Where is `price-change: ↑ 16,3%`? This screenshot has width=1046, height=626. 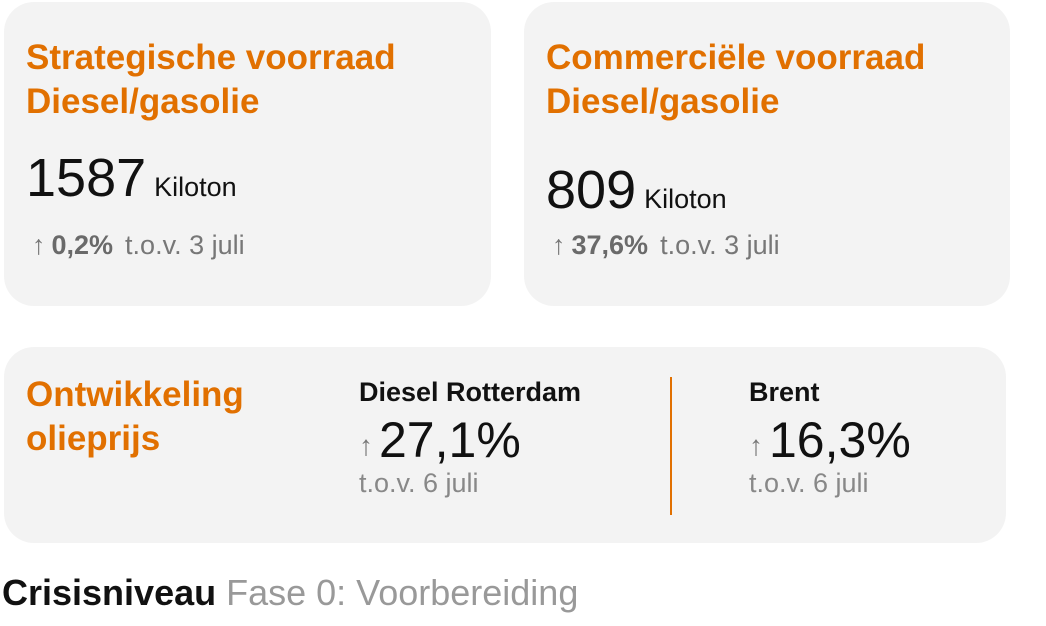
price-change: ↑ 16,3% is located at coordinates (830, 440).